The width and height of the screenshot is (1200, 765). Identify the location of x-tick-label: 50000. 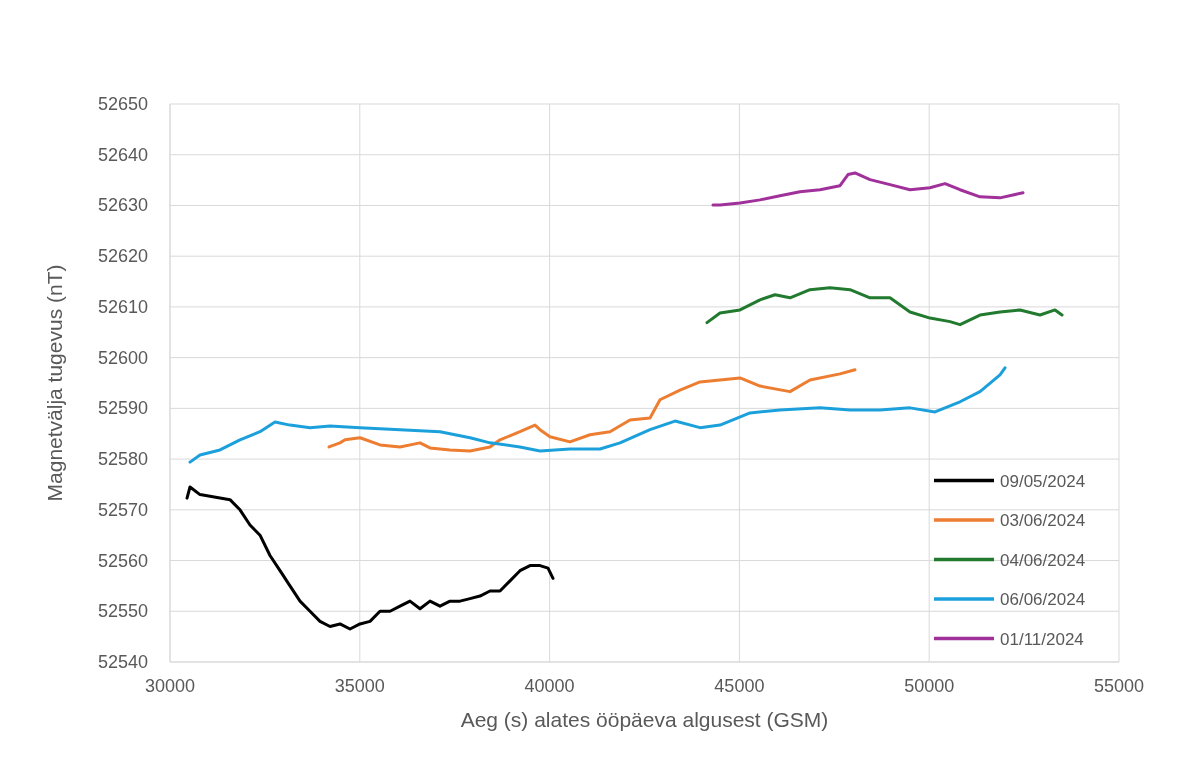
(929, 686).